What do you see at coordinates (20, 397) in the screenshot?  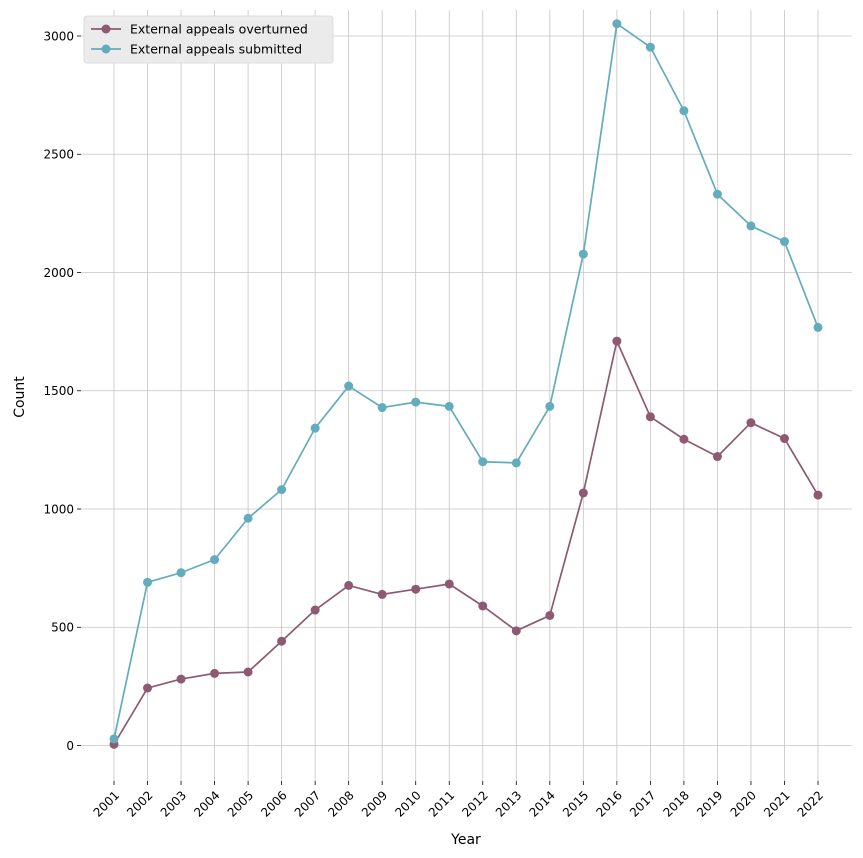 I see `y-axis-label: Count` at bounding box center [20, 397].